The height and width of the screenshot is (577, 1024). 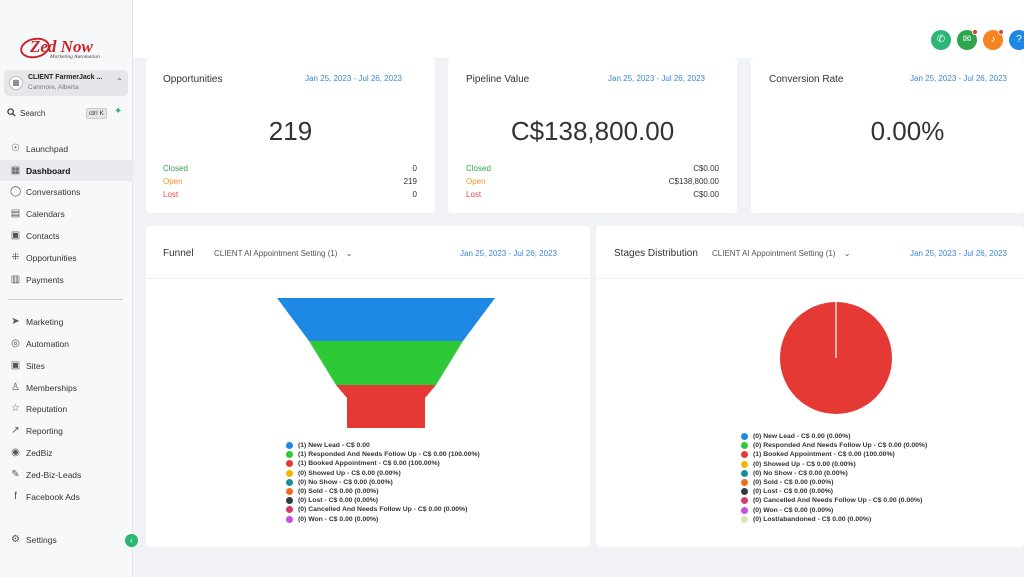 What do you see at coordinates (35, 366) in the screenshot?
I see `sidebar-item-label: Sites` at bounding box center [35, 366].